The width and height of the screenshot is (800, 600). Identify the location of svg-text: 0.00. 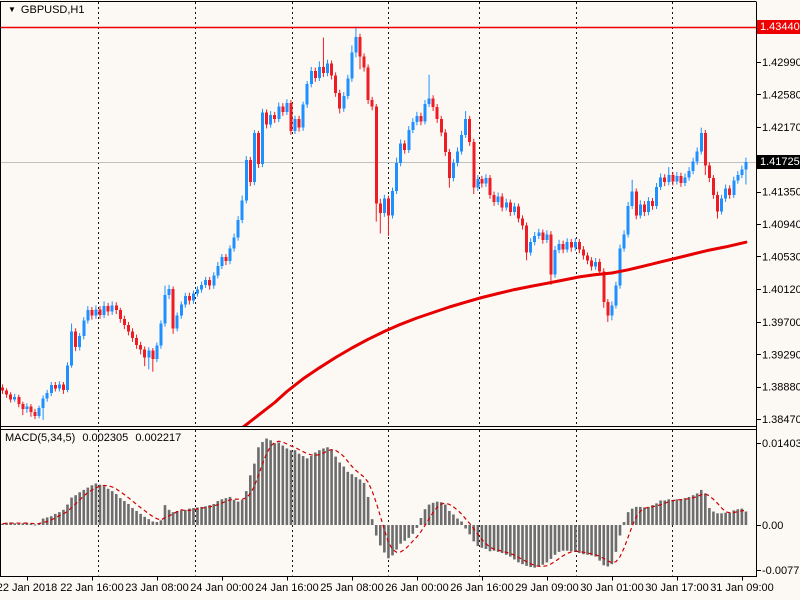
(772, 526).